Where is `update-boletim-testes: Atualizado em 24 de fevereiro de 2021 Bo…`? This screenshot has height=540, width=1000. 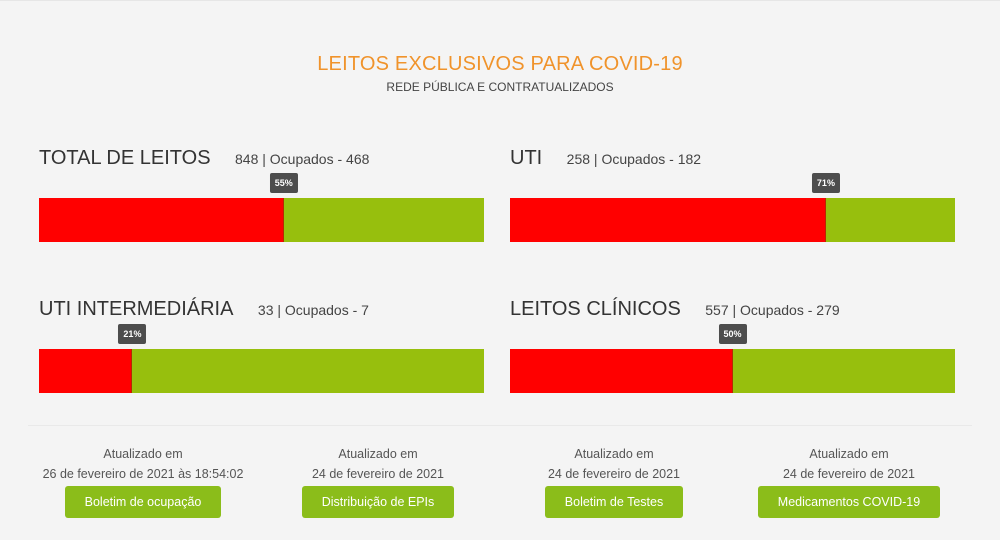 update-boletim-testes: Atualizado em 24 de fevereiro de 2021 Bo… is located at coordinates (614, 482).